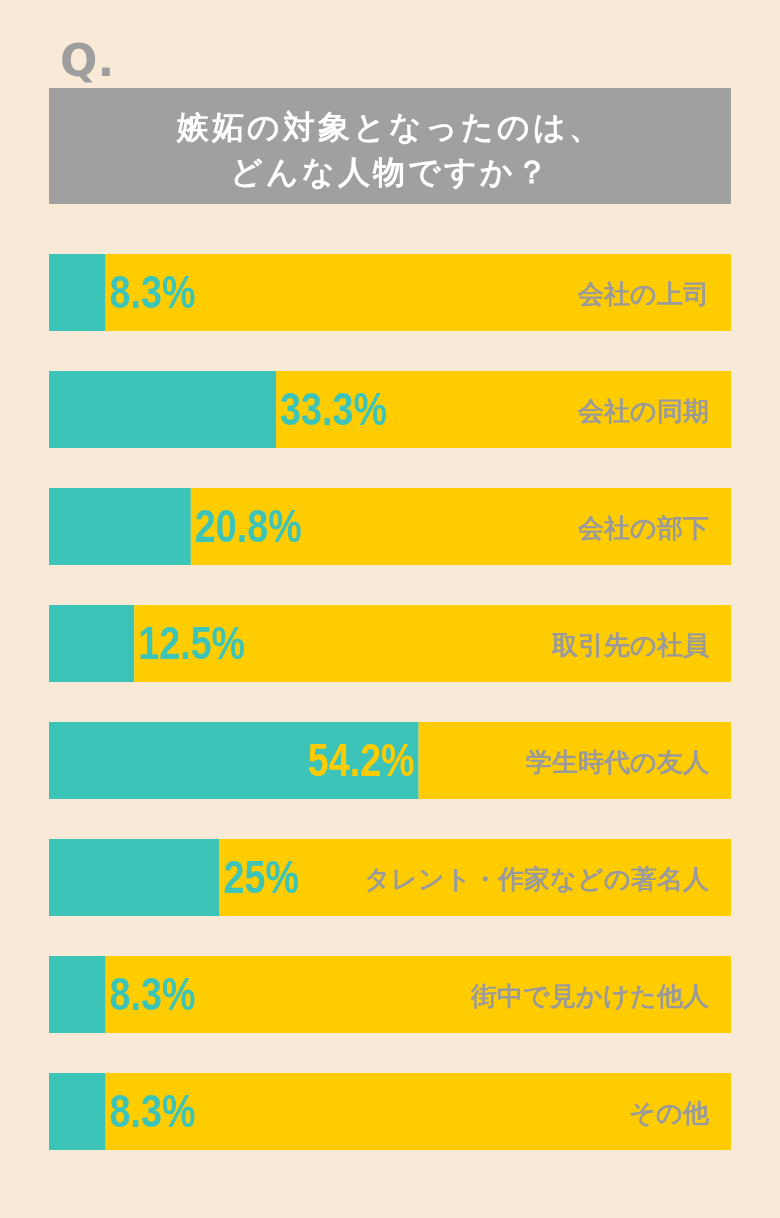 The height and width of the screenshot is (1218, 780). What do you see at coordinates (192, 643) in the screenshot?
I see `data-label: 12.5%` at bounding box center [192, 643].